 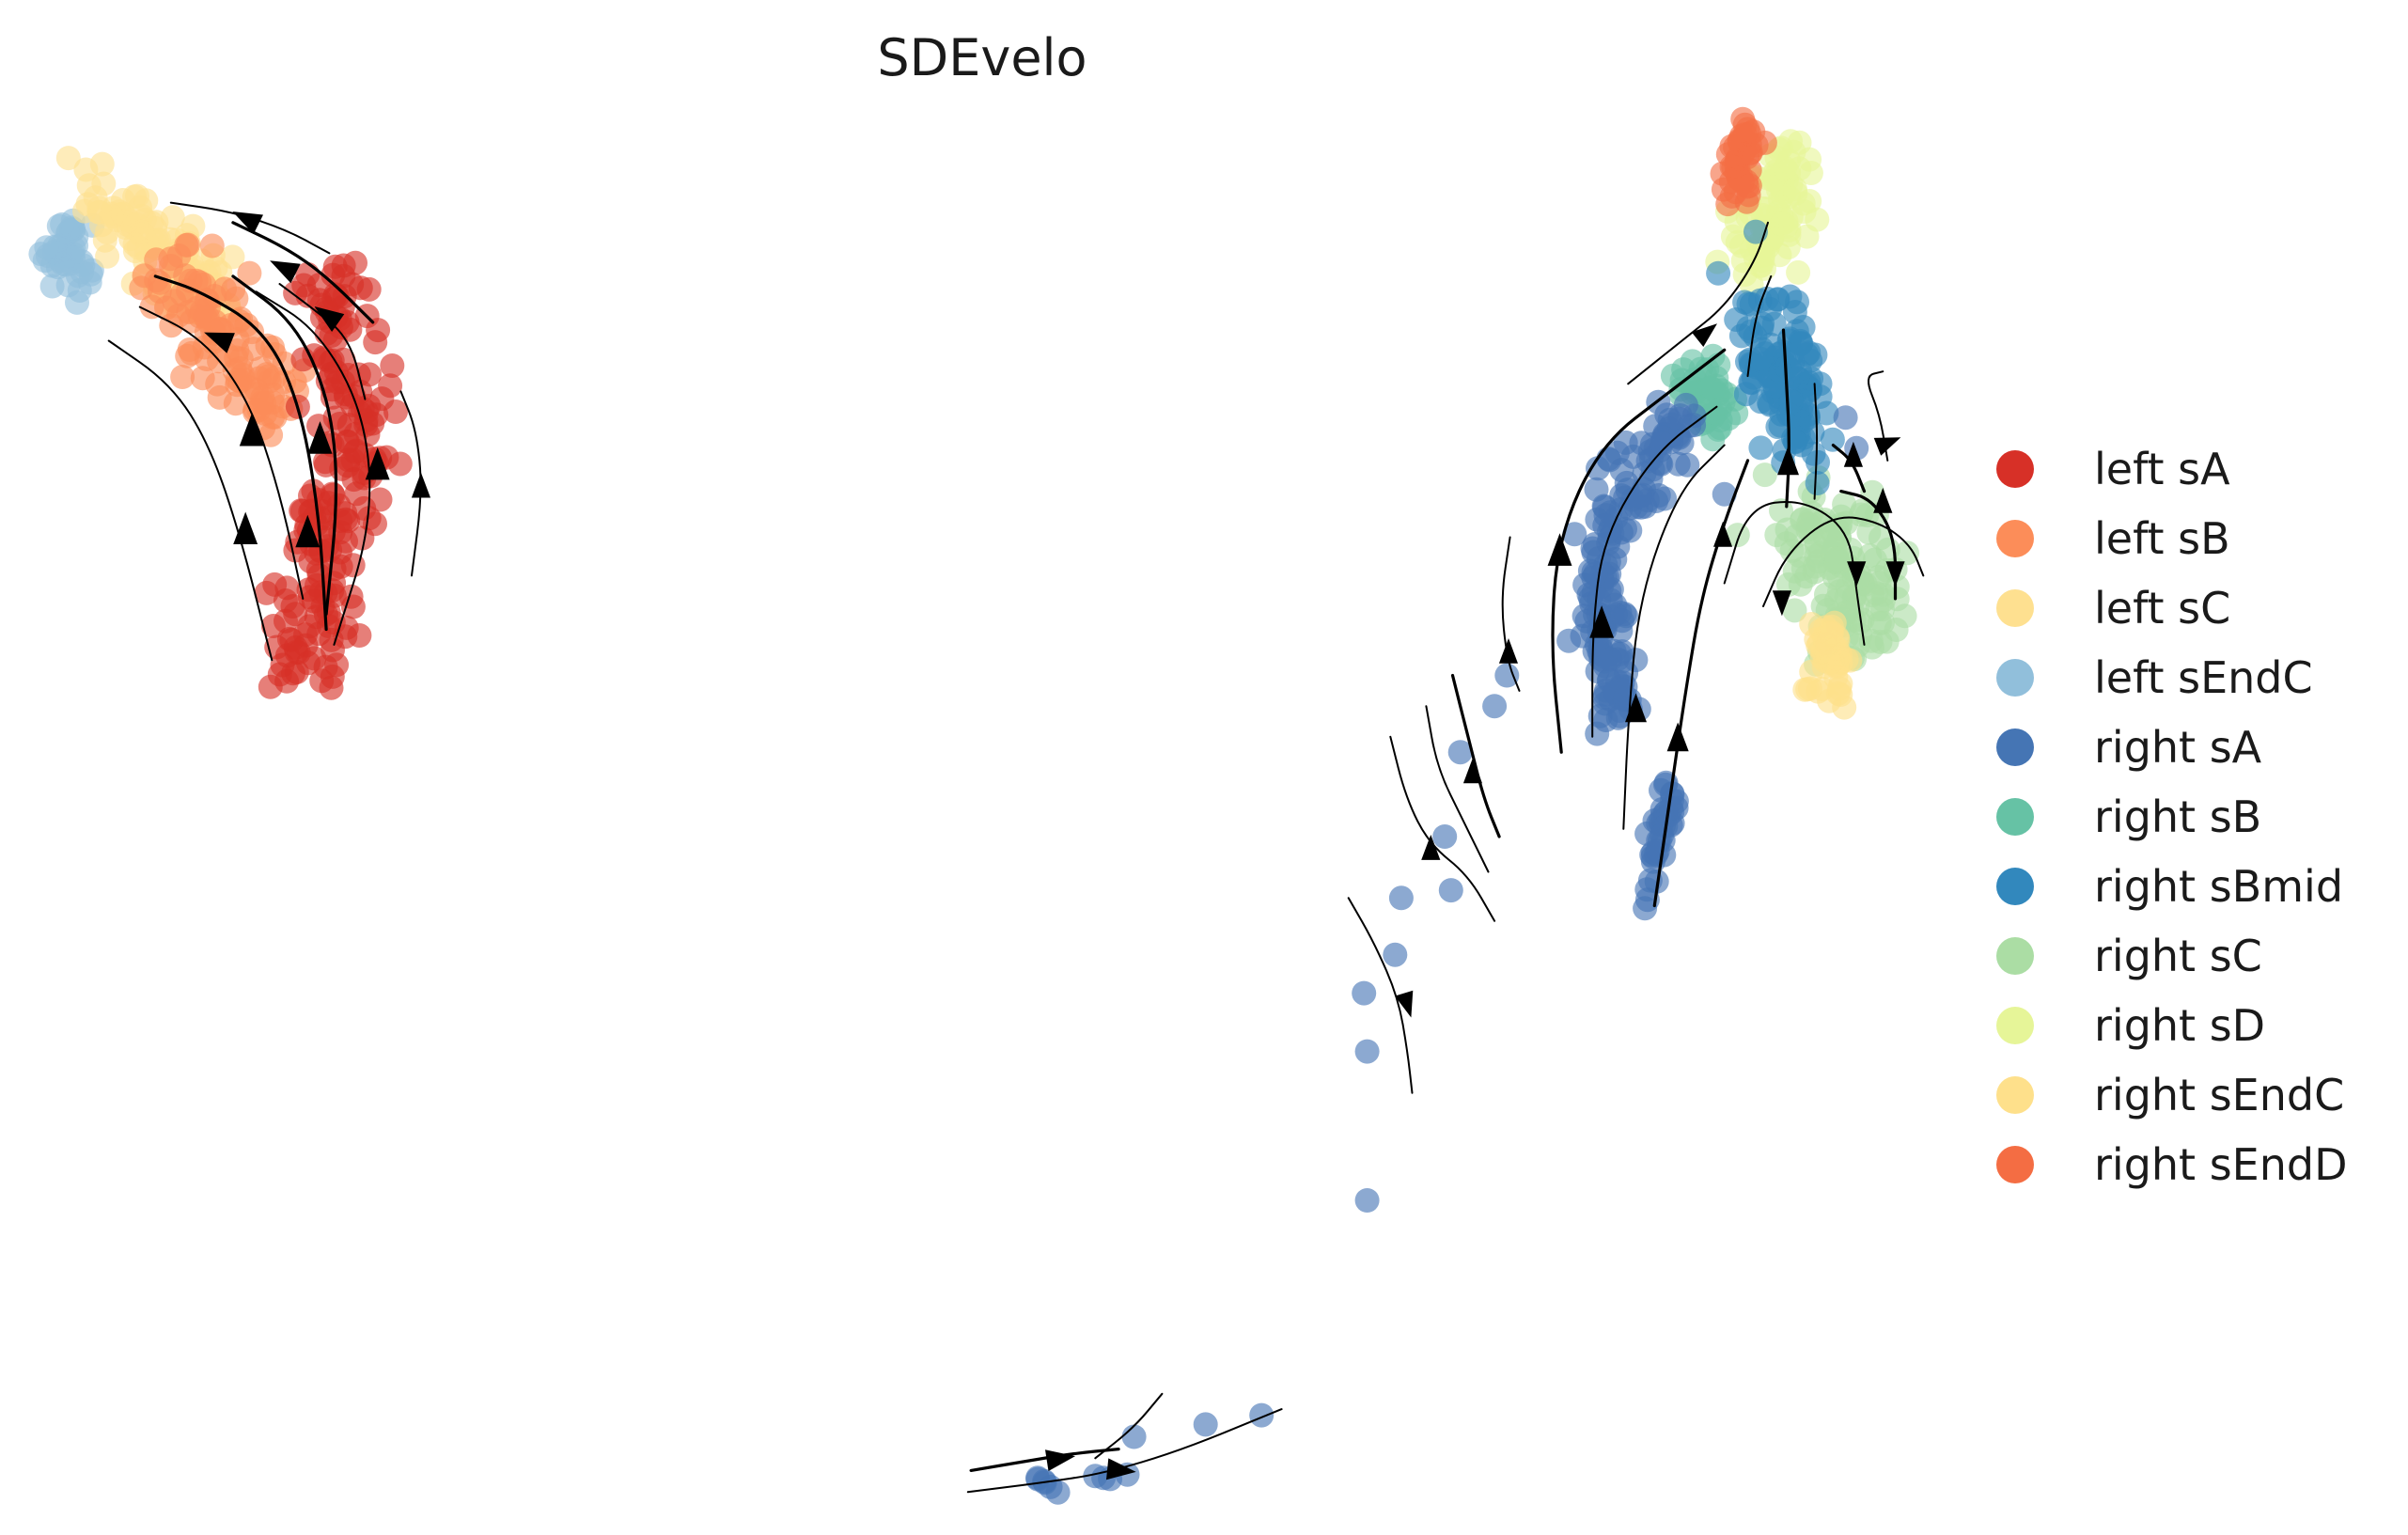 What do you see at coordinates (2015, 886) in the screenshot?
I see `legend-swatch-right-sbmid` at bounding box center [2015, 886].